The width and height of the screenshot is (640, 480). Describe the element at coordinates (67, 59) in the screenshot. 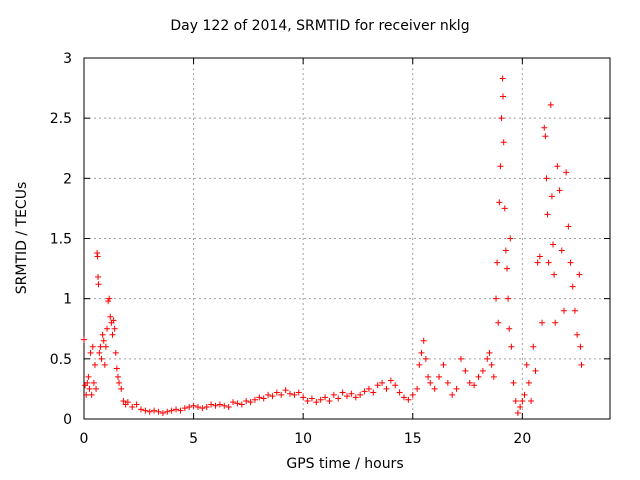

I see `y-tick-label: 3` at that location.